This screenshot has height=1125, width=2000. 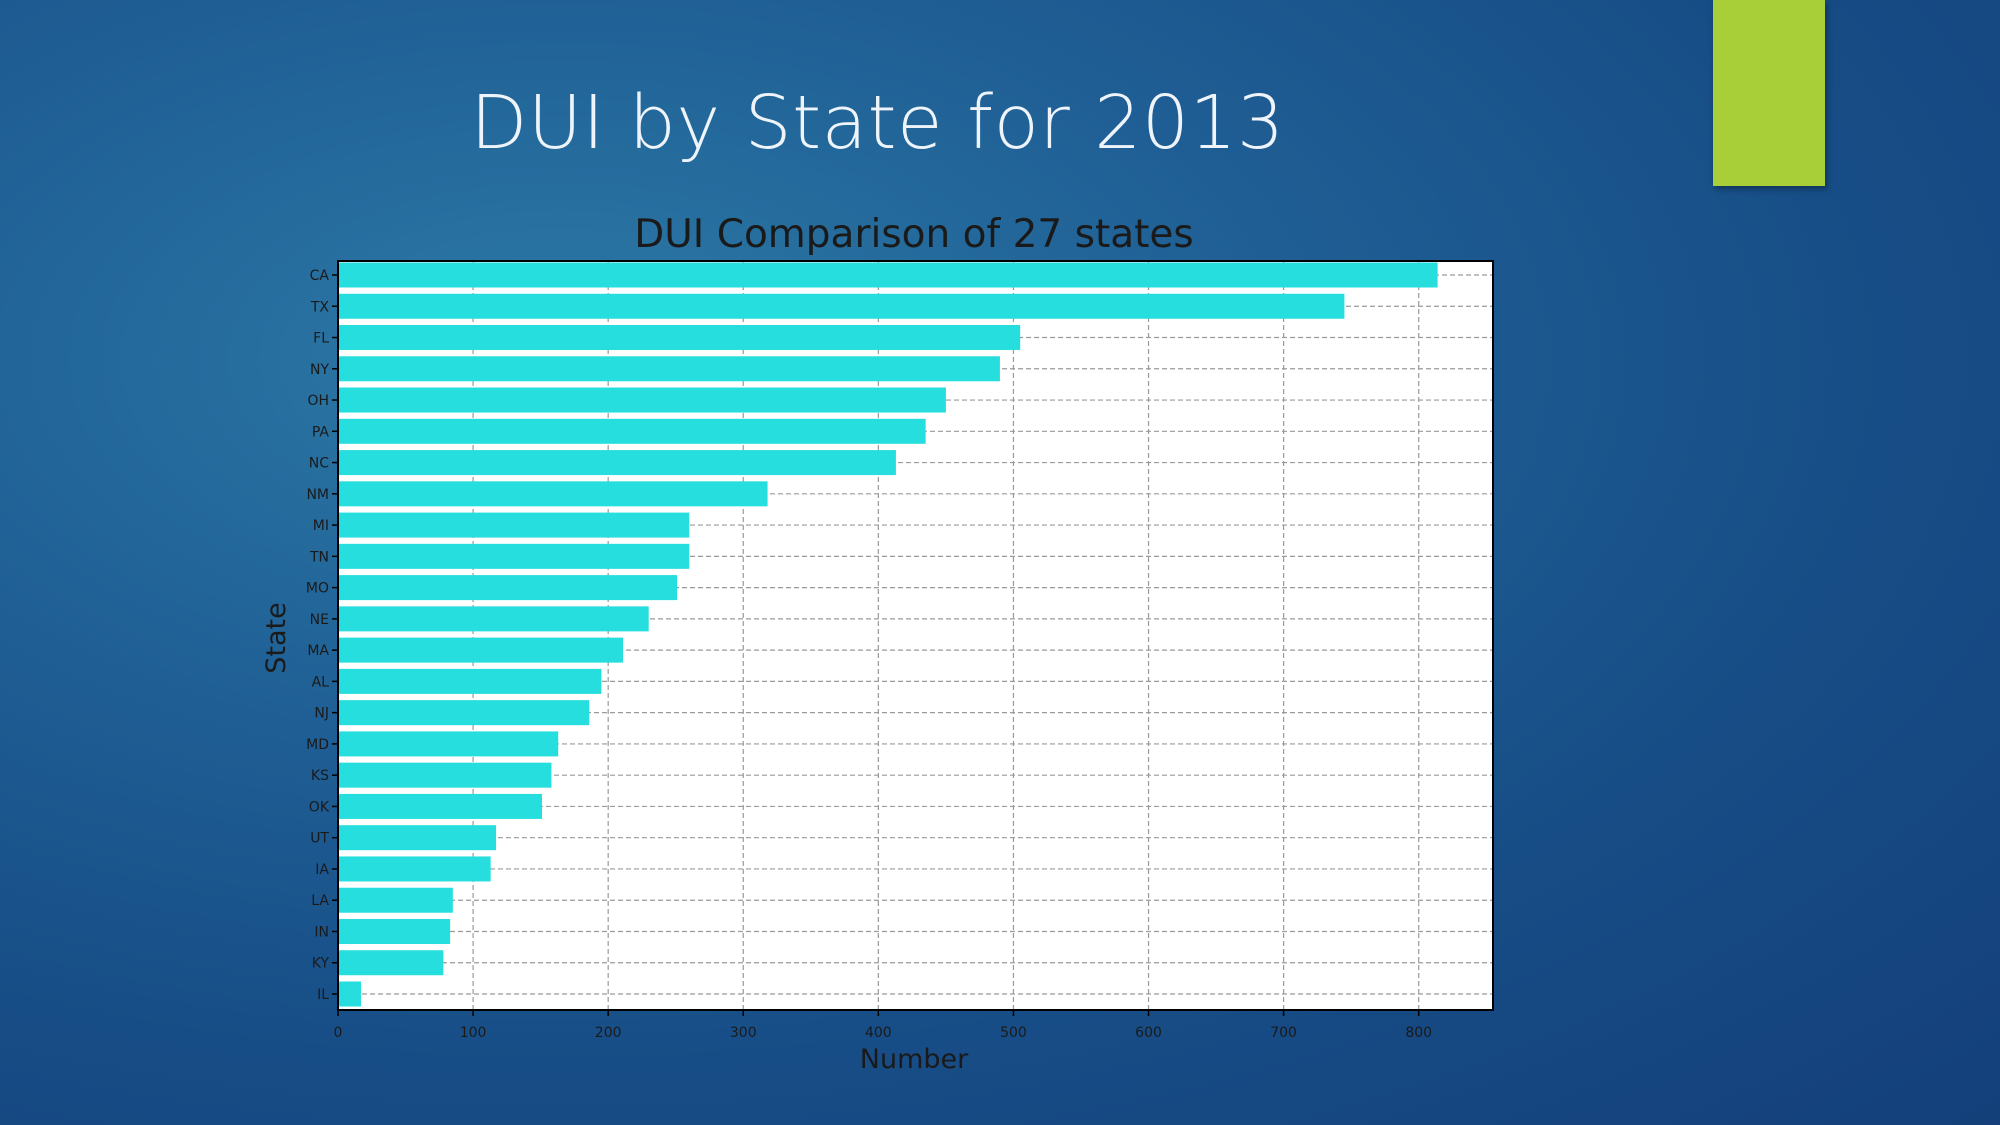 What do you see at coordinates (319, 620) in the screenshot?
I see `y-tick-label: NE` at bounding box center [319, 620].